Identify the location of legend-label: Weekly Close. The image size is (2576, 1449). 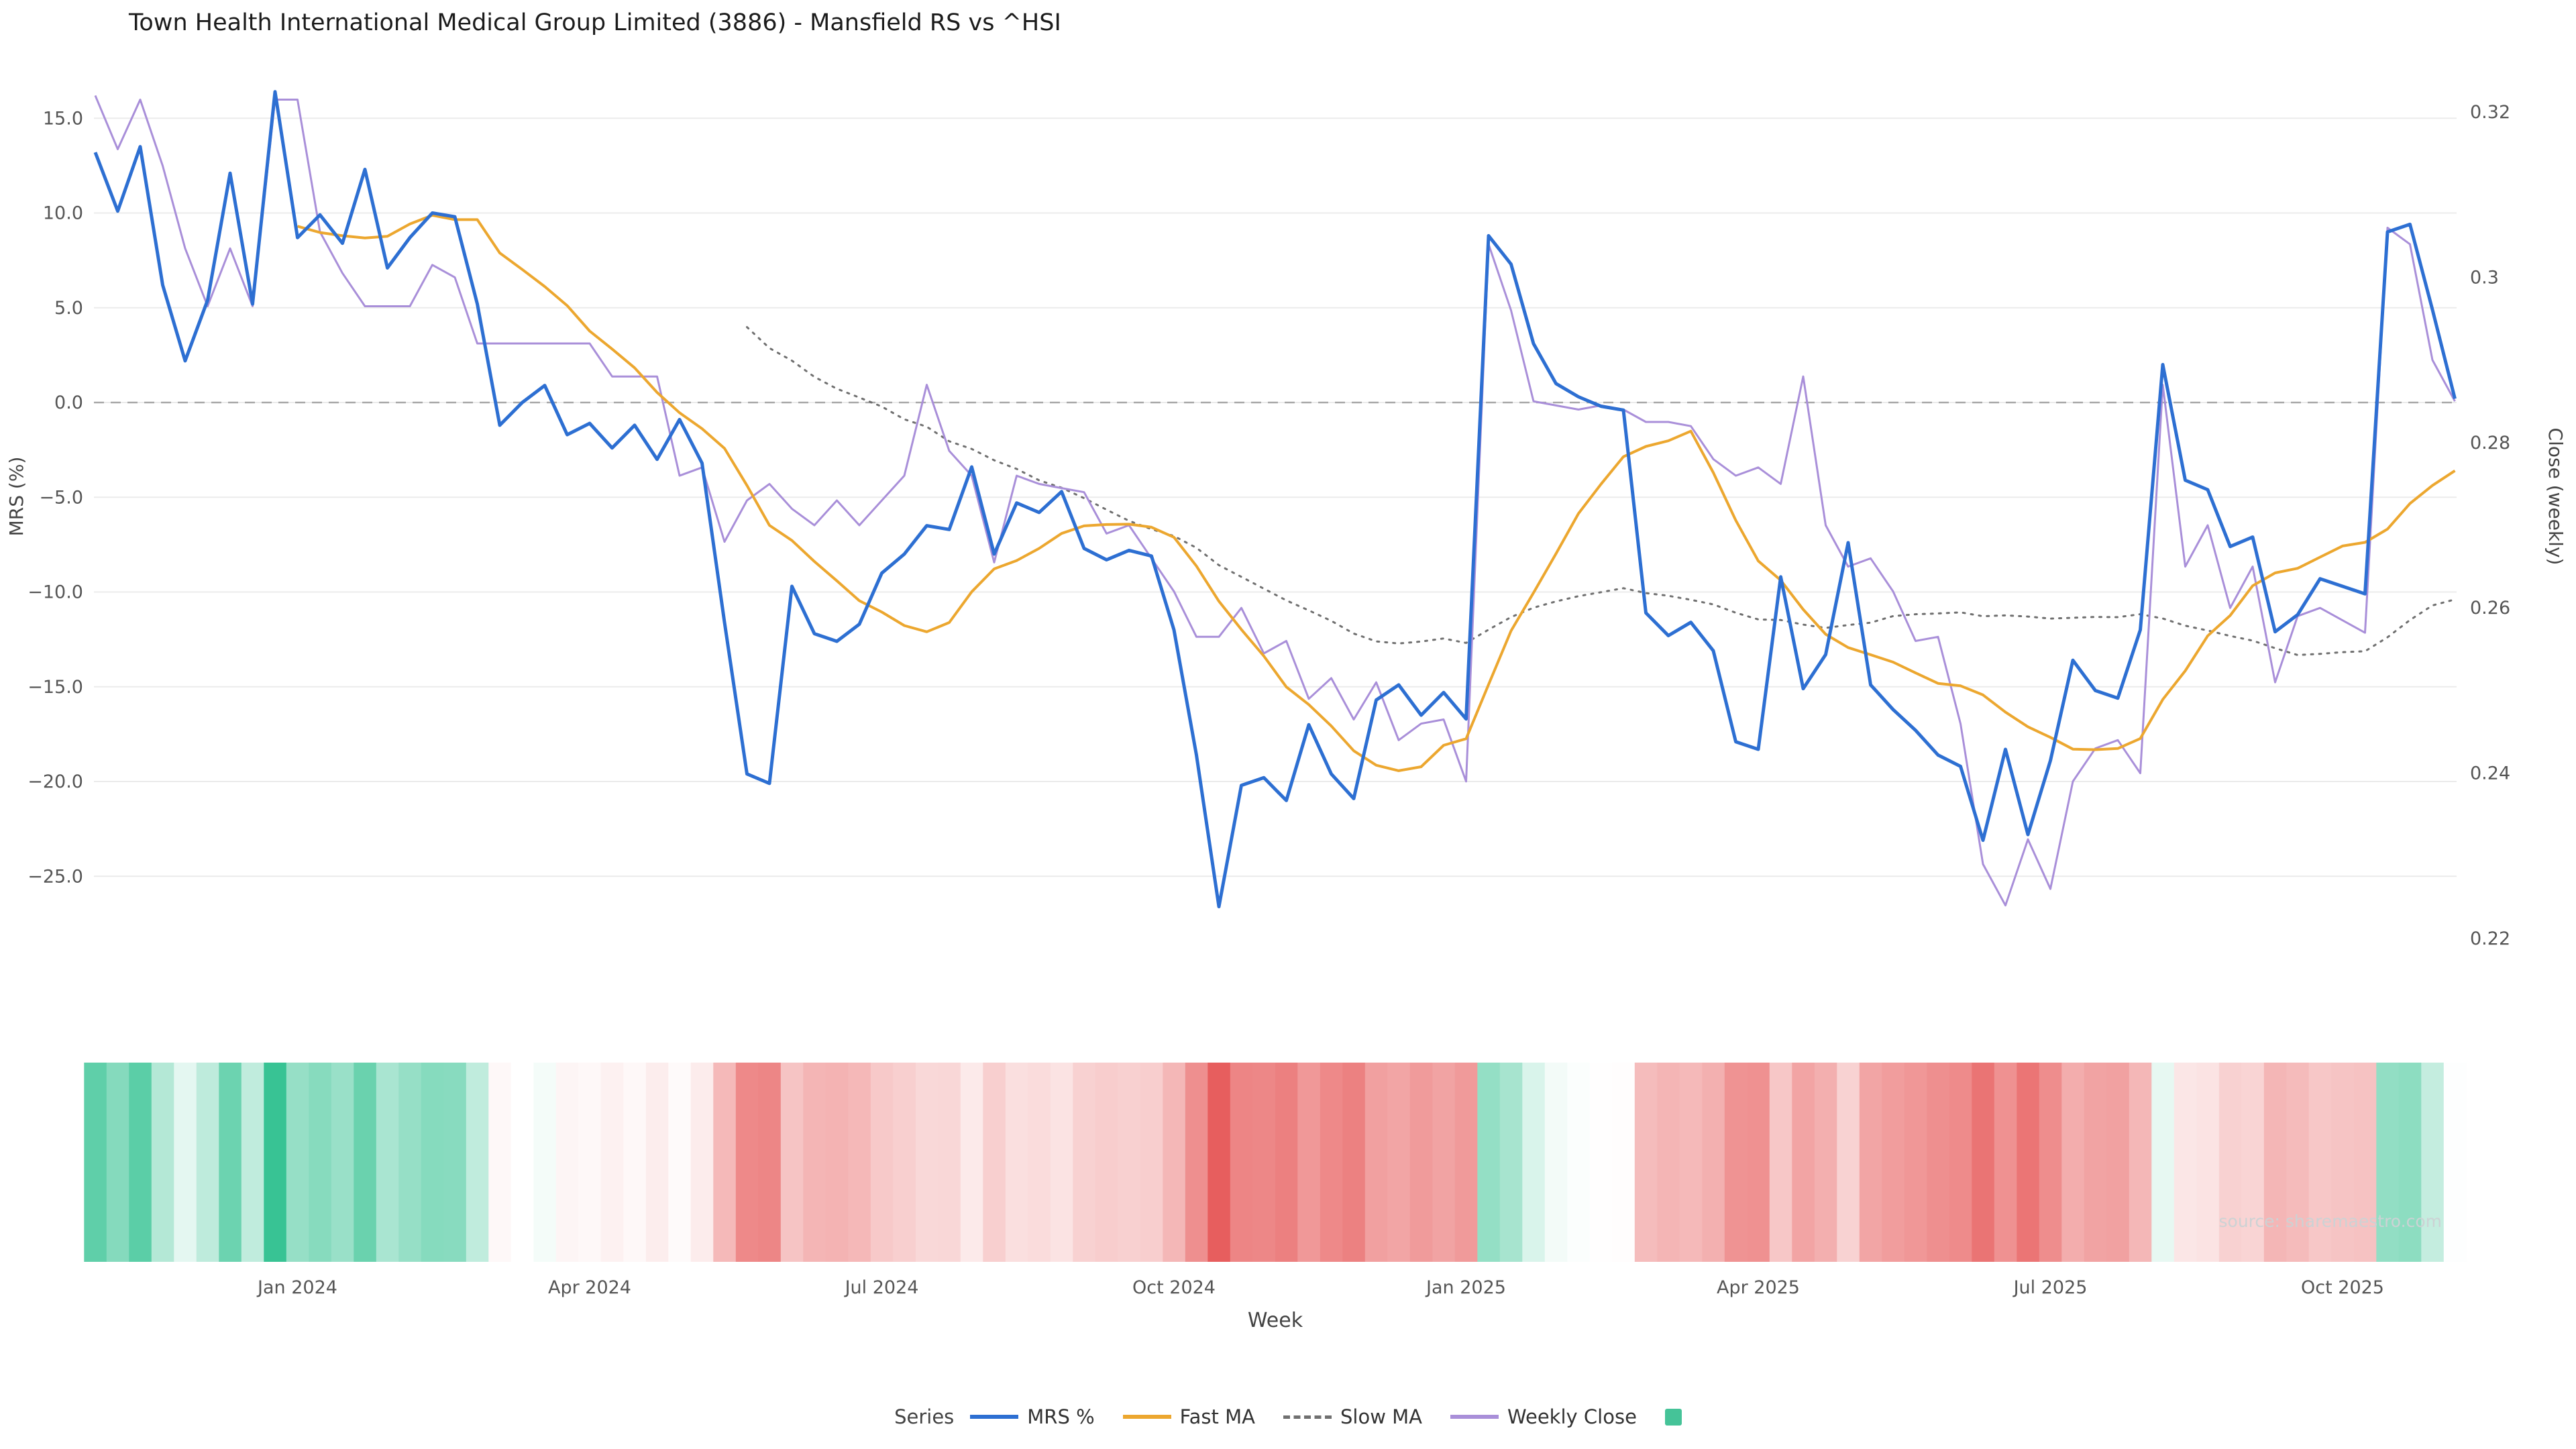
(1572, 1416).